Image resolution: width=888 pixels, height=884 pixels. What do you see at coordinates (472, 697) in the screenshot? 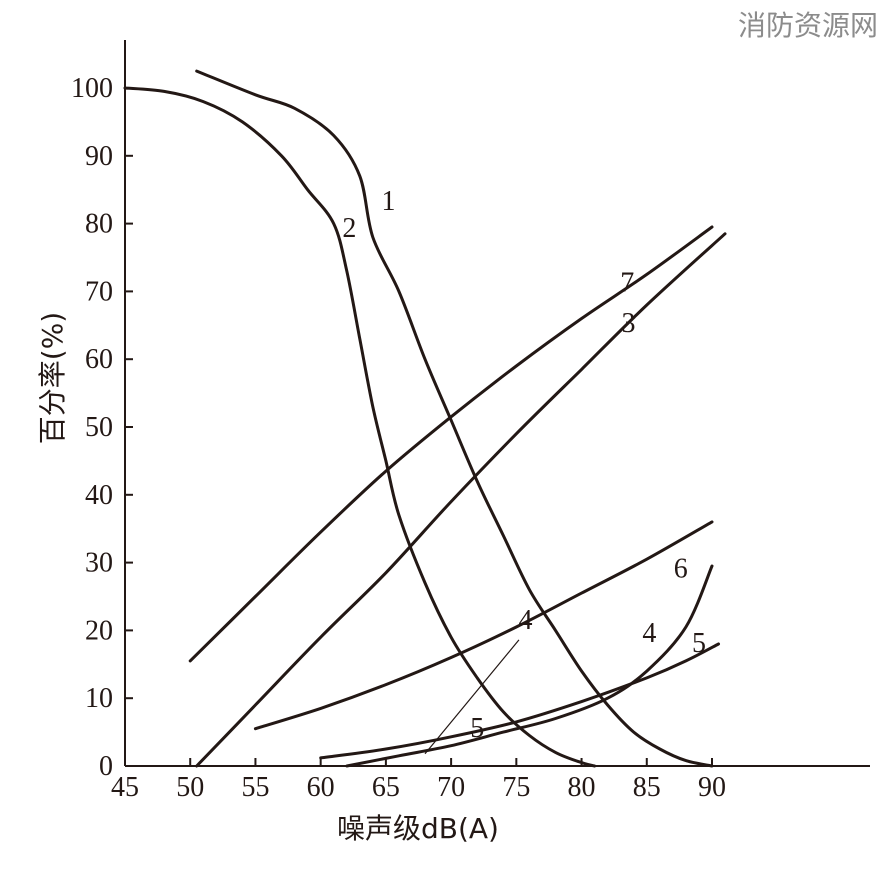
I see `label-leader-line` at bounding box center [472, 697].